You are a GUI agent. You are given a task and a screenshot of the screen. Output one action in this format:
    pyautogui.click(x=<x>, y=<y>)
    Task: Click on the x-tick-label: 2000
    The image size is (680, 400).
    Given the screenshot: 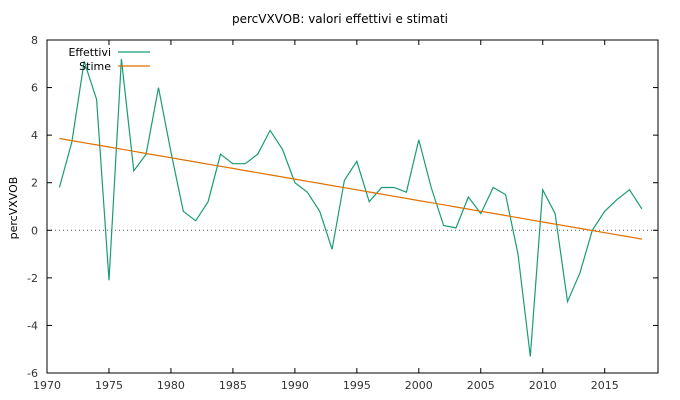 What is the action you would take?
    pyautogui.click(x=419, y=385)
    